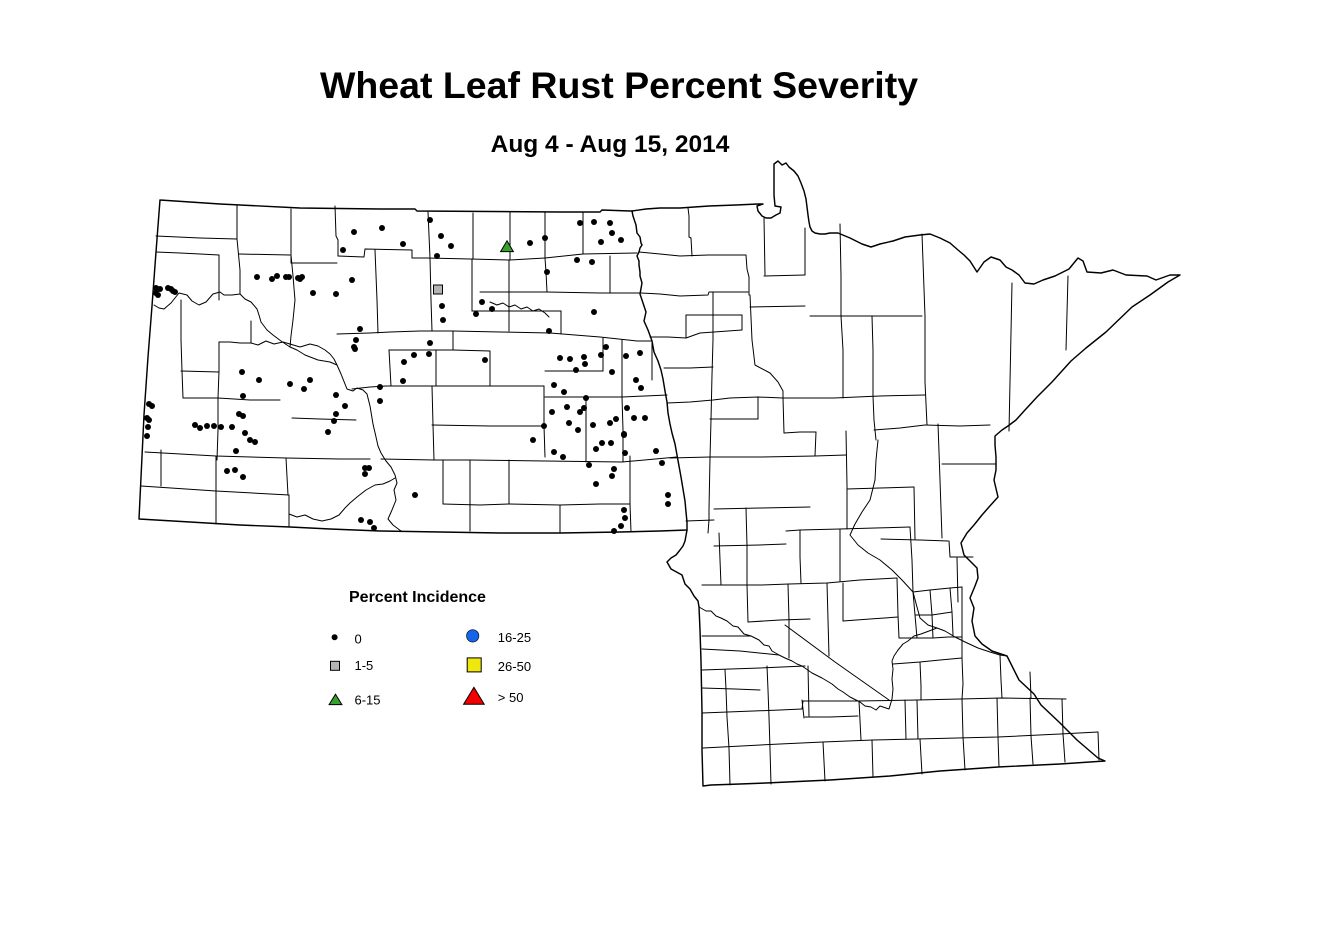 The width and height of the screenshot is (1341, 926). Describe the element at coordinates (417, 597) in the screenshot. I see `svg-text: Percent Incidence` at that location.